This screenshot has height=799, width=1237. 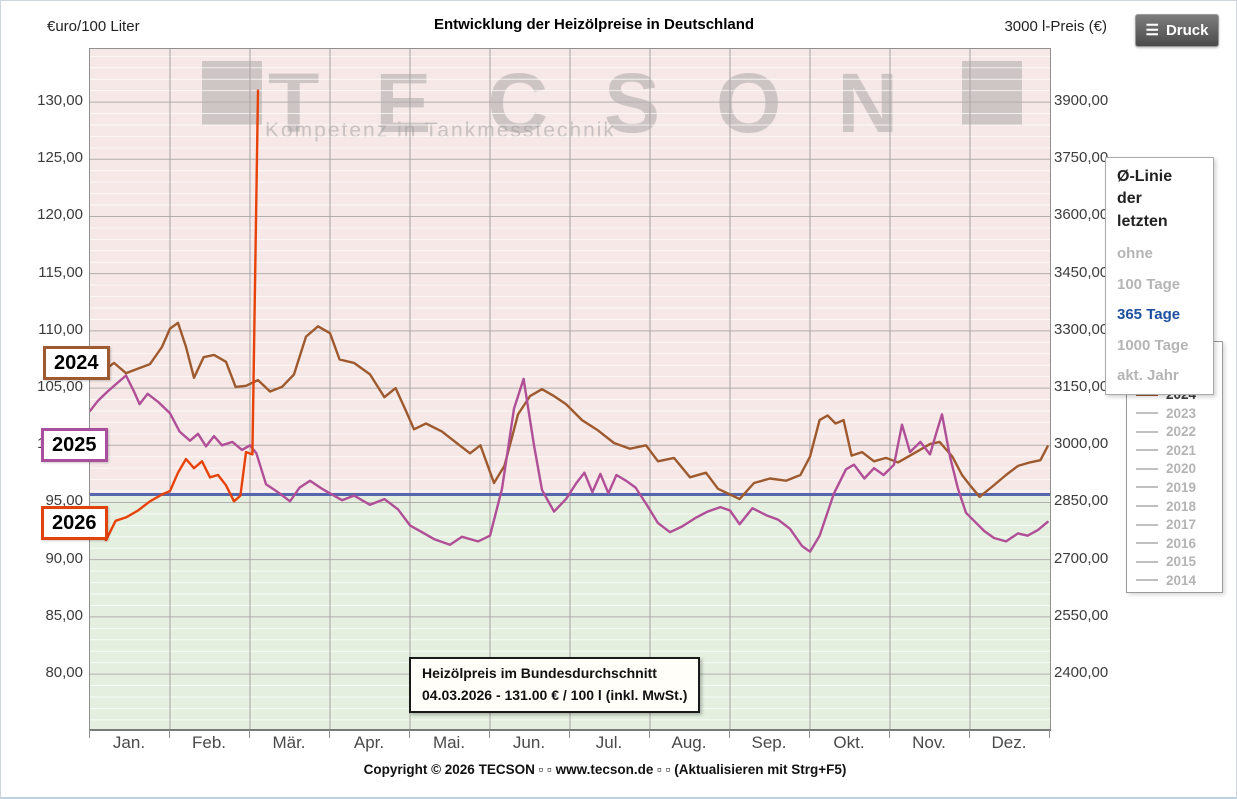 What do you see at coordinates (929, 742) in the screenshot?
I see `month-label: Nov.` at bounding box center [929, 742].